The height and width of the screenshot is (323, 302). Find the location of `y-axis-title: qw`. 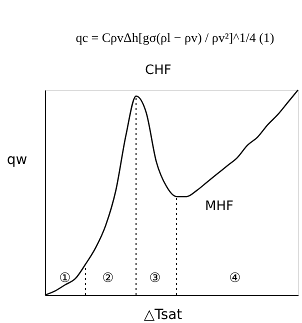

y-axis-title: qw is located at coordinates (17, 160).